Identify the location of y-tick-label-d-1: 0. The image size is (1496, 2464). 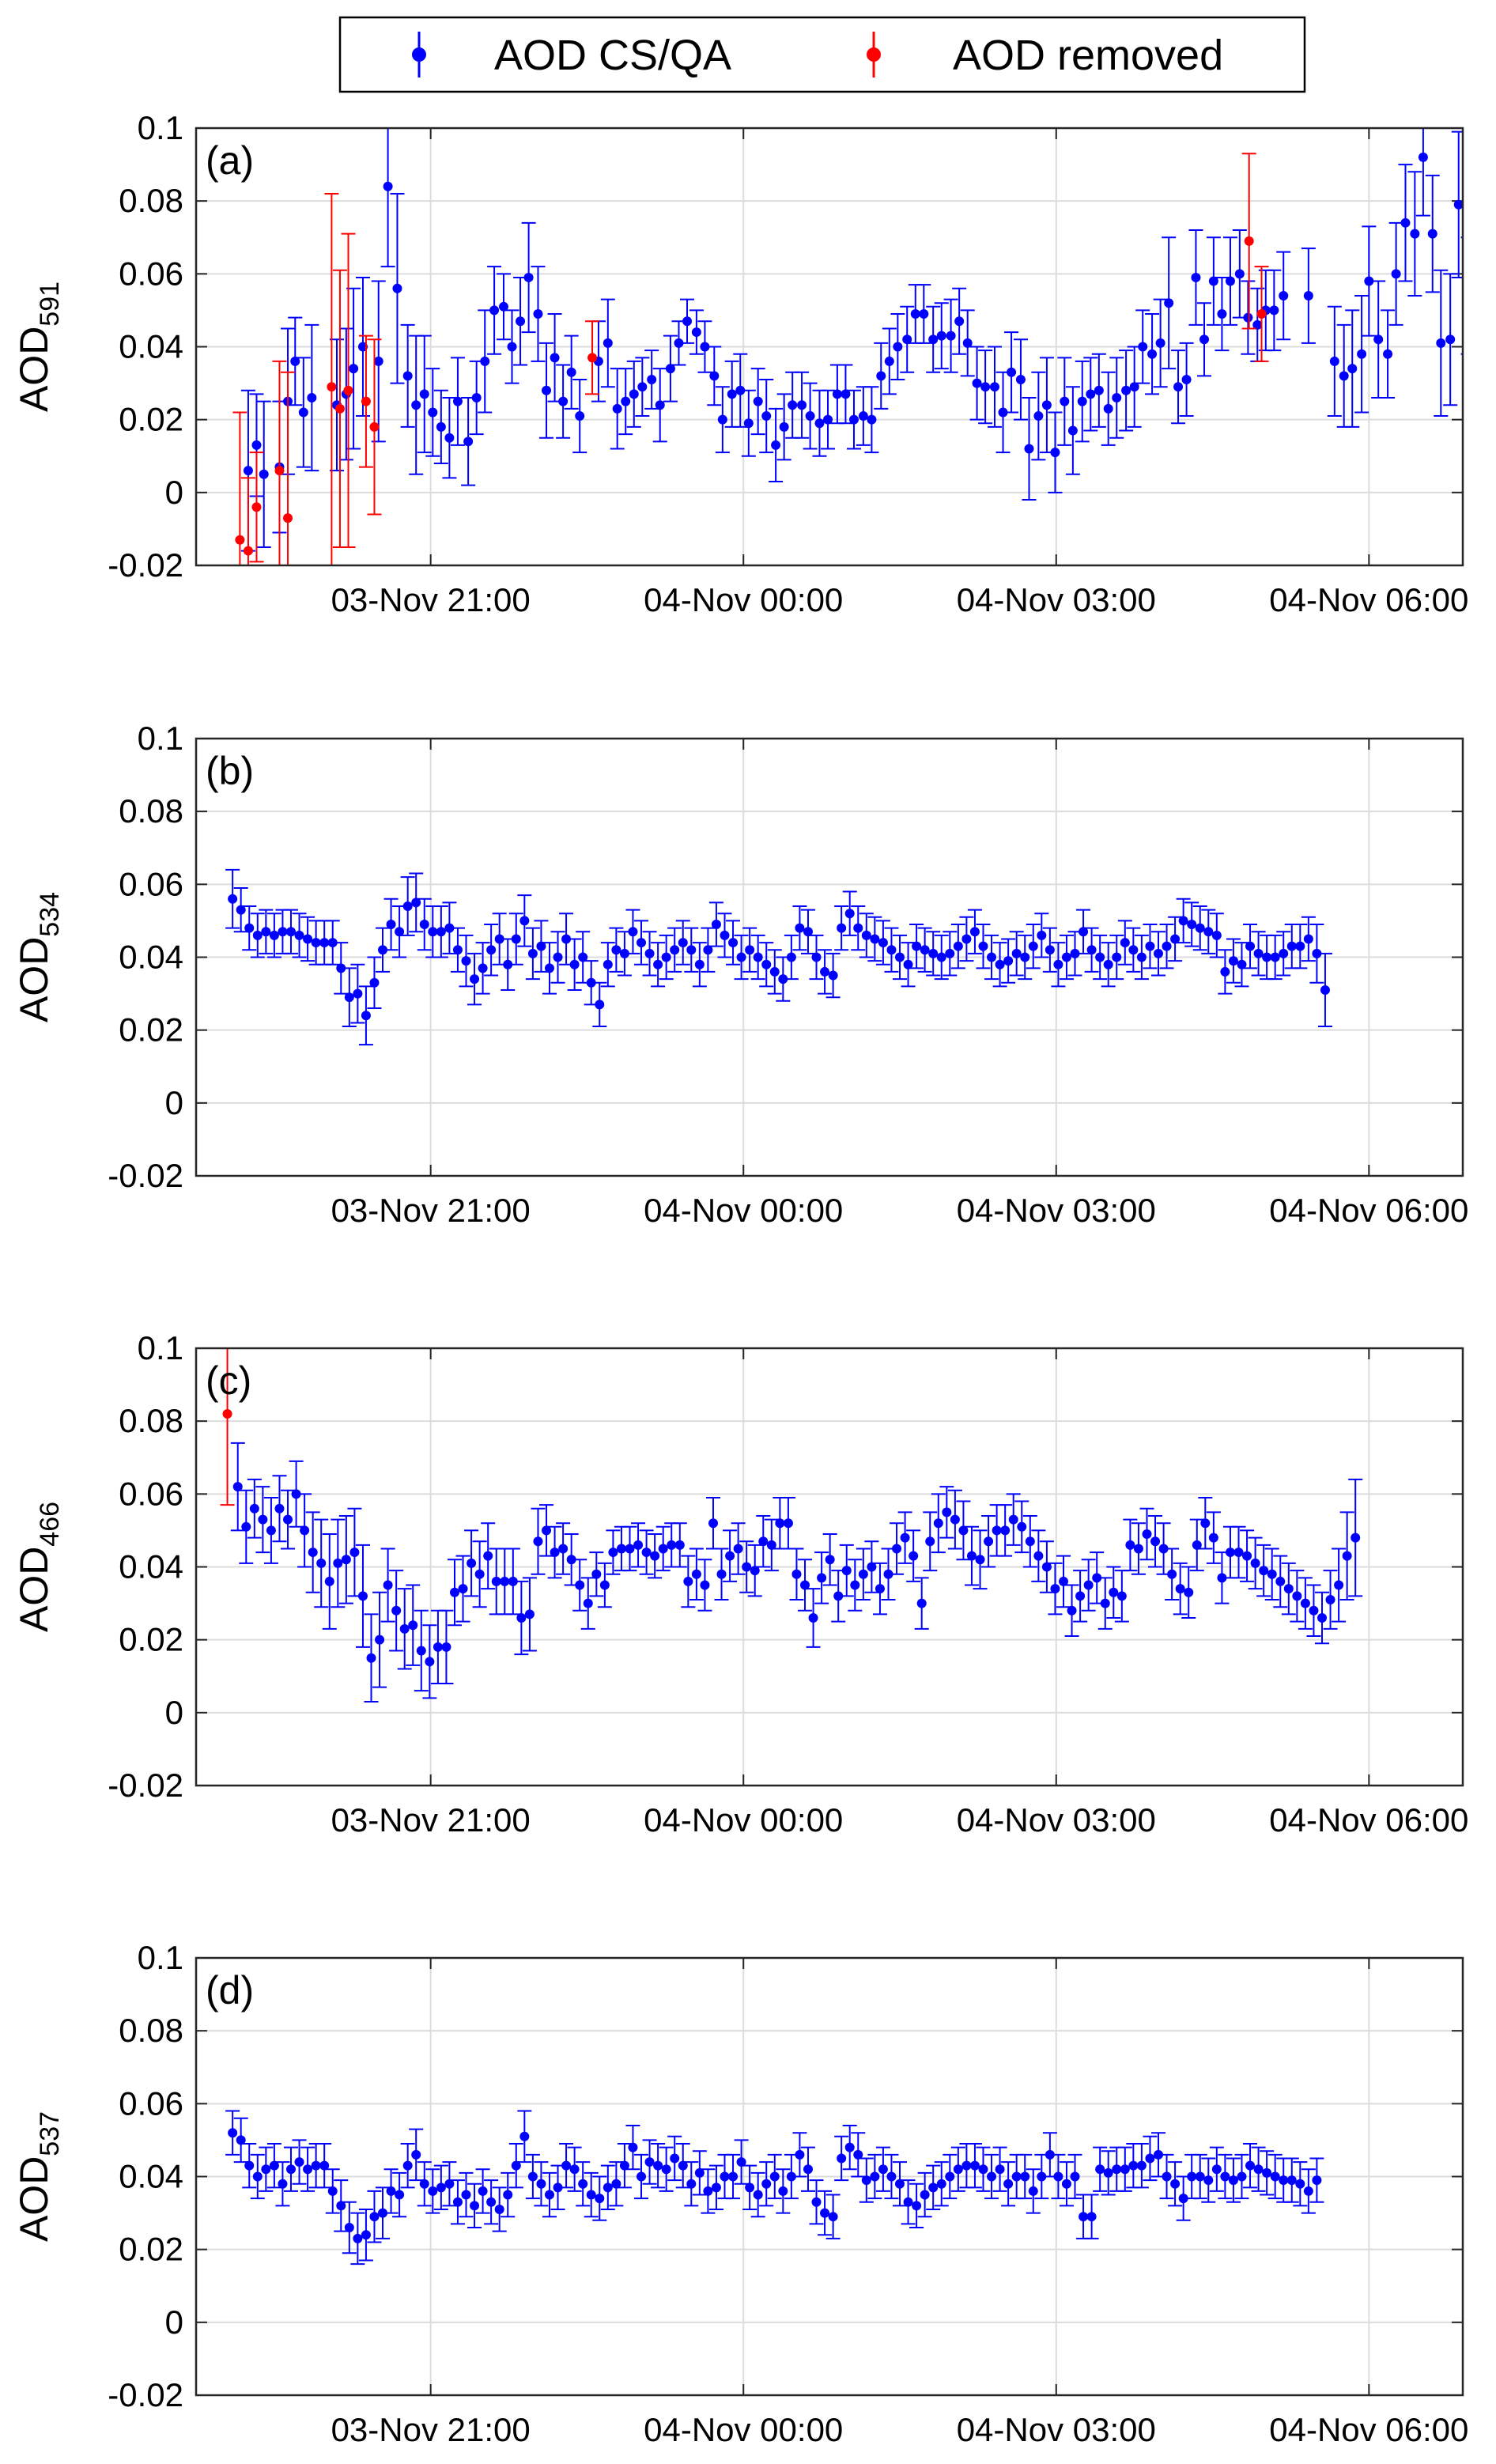
(174, 2322).